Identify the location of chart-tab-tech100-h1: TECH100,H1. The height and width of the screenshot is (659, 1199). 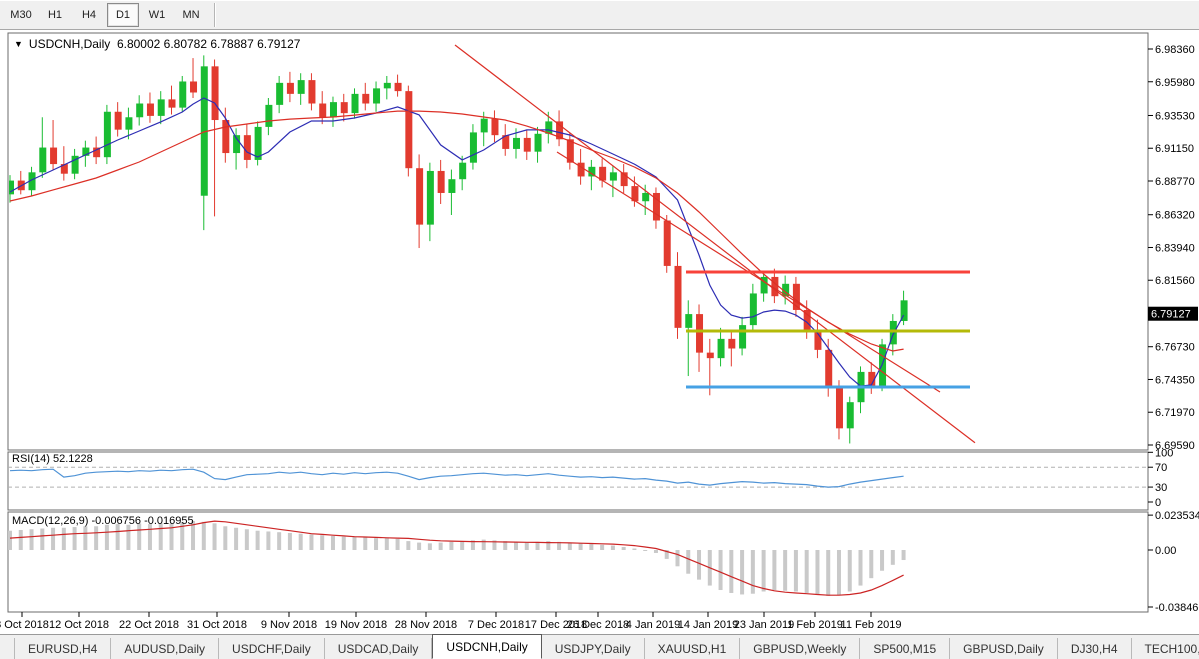
(1165, 648).